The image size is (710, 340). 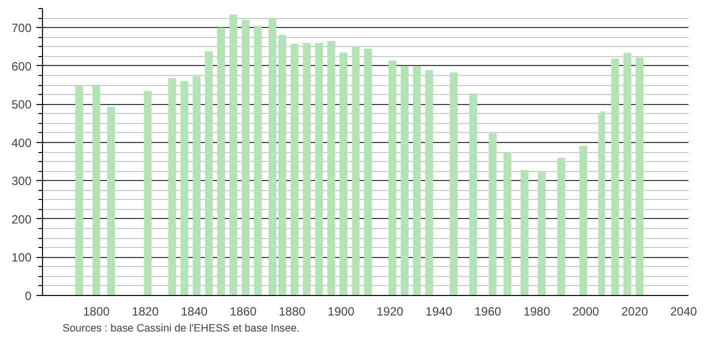 What do you see at coordinates (194, 311) in the screenshot?
I see `x-tick-label: 1840` at bounding box center [194, 311].